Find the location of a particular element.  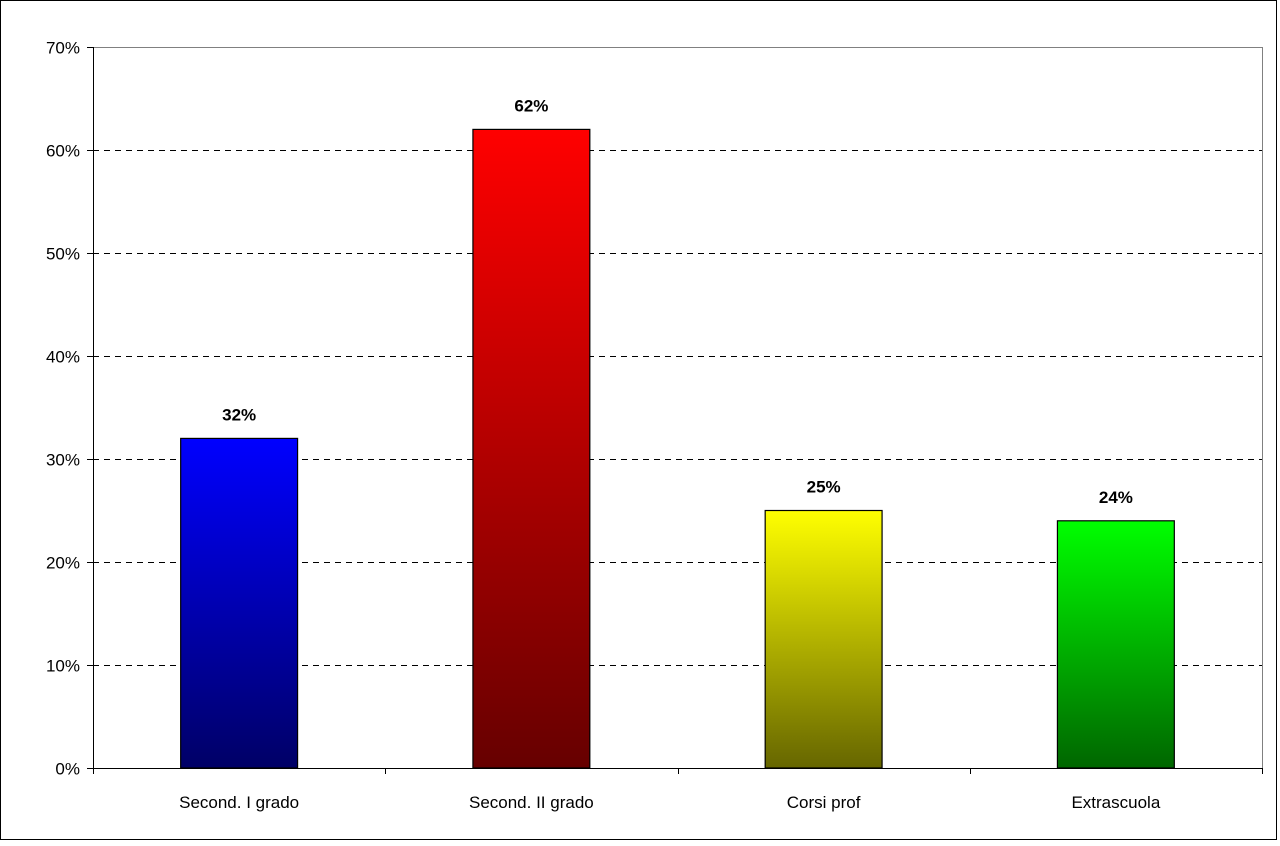

data-label: 24% is located at coordinates (1116, 497).